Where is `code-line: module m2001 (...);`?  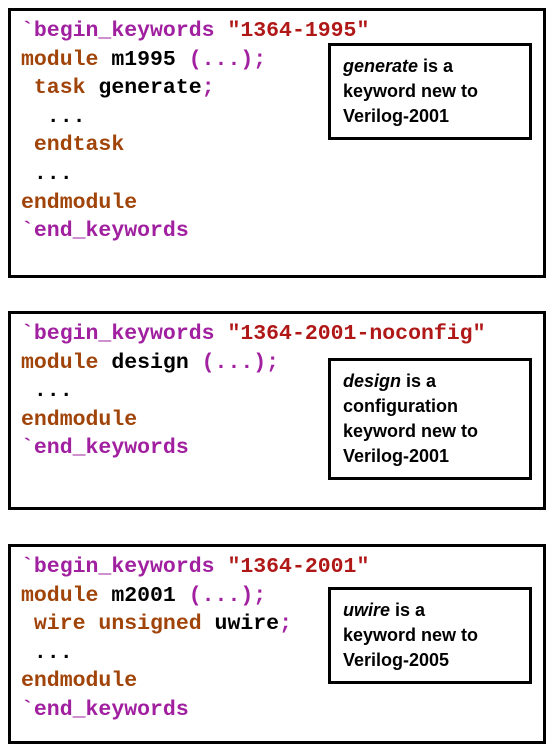 code-line: module m2001 (...); is located at coordinates (195, 596).